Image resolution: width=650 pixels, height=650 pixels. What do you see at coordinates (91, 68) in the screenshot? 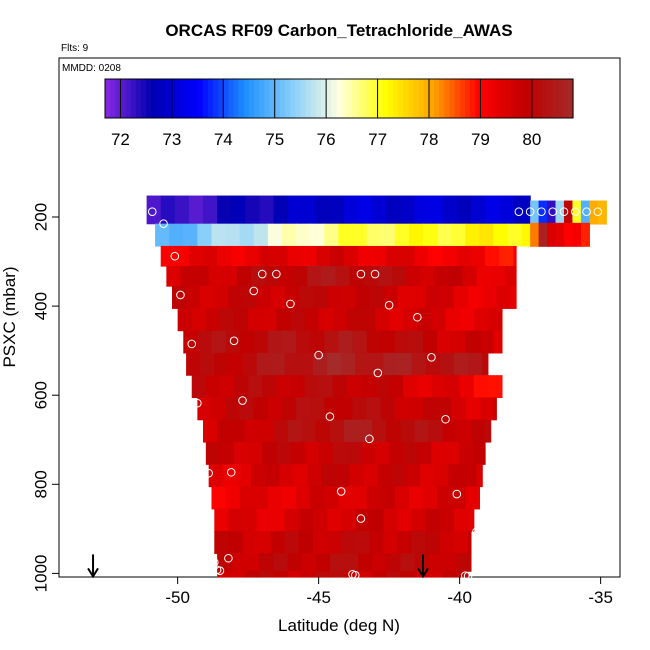
I see `date-label: MMDD: 0208` at bounding box center [91, 68].